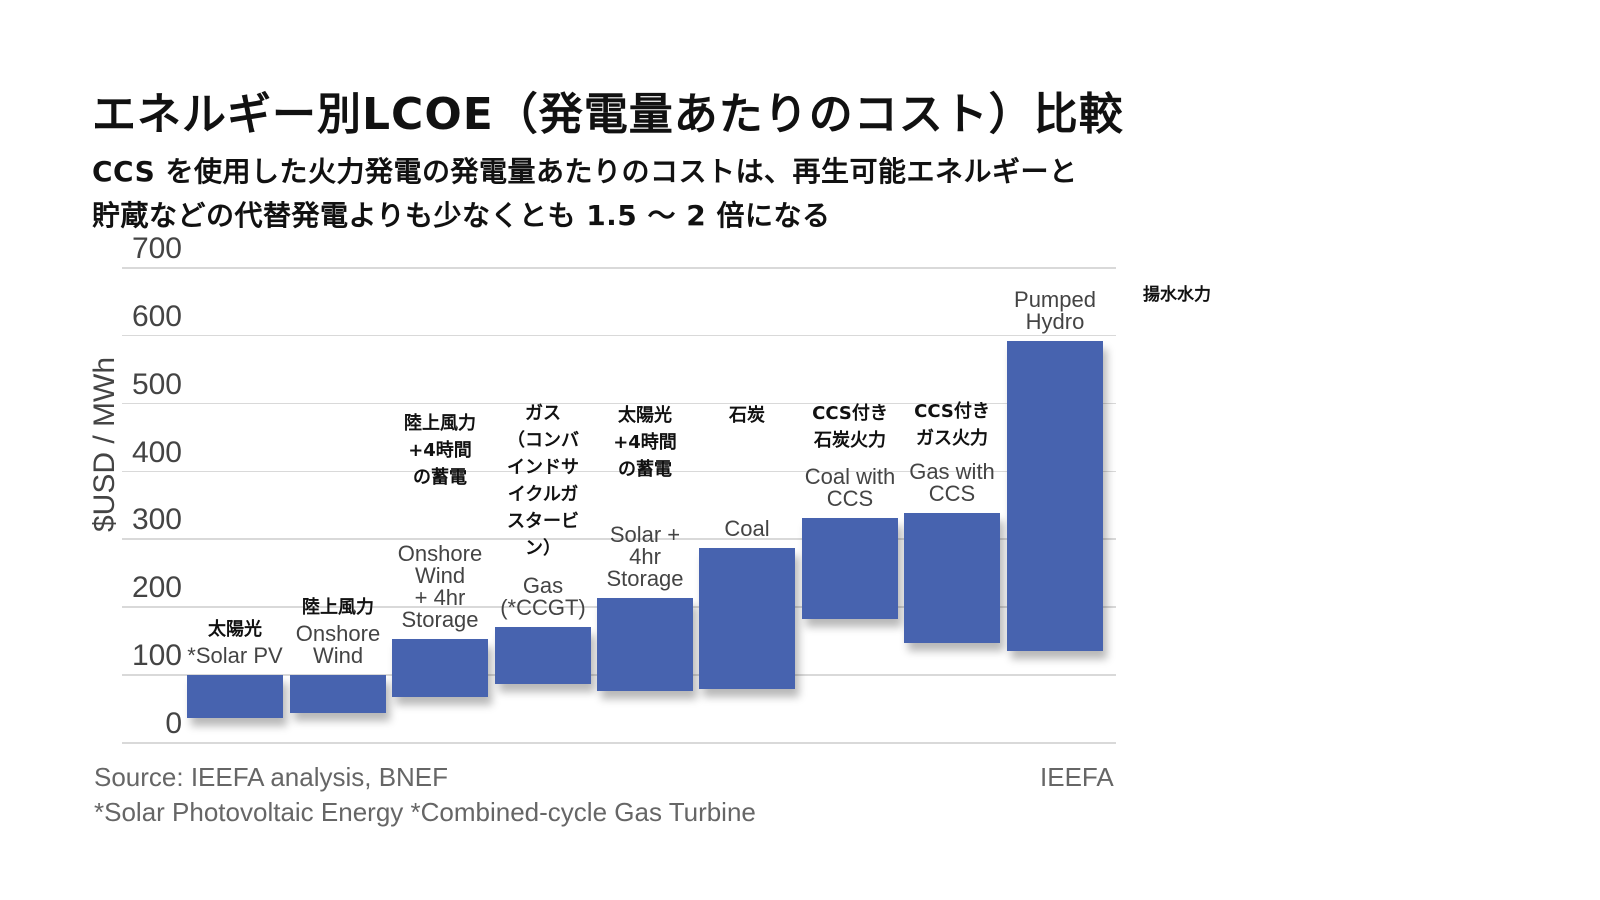 The width and height of the screenshot is (1600, 900). Describe the element at coordinates (543, 413) in the screenshot. I see `label-line: ガス` at that location.